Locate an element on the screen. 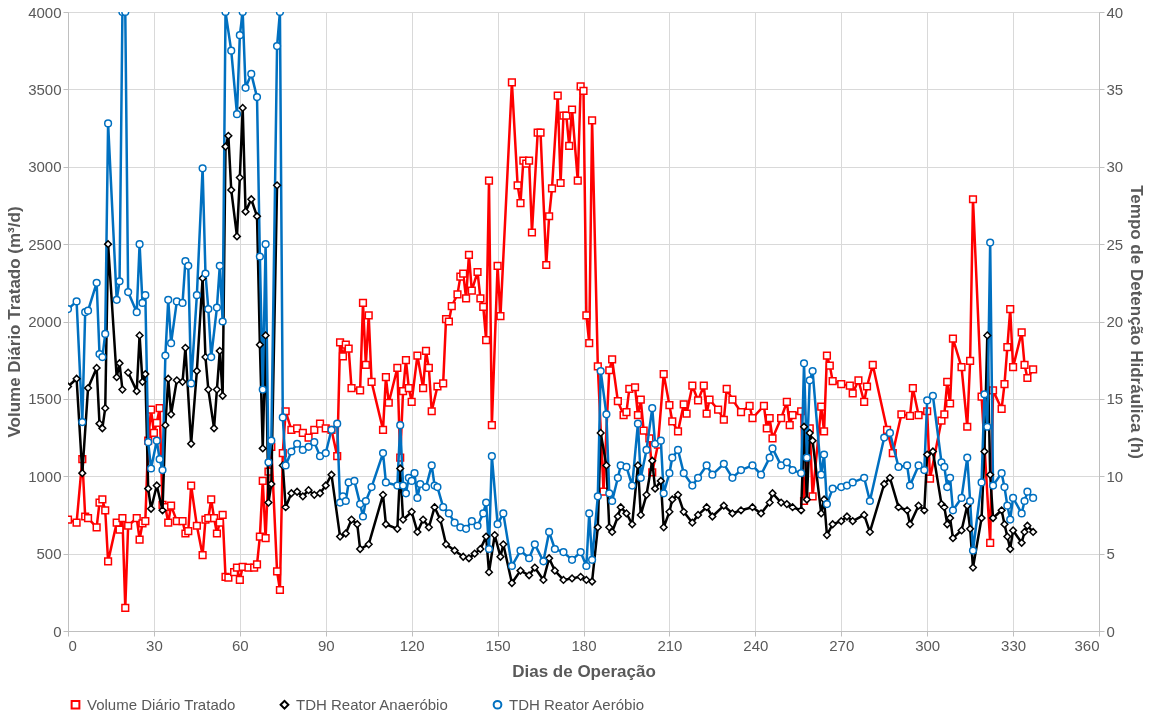 The width and height of the screenshot is (1154, 722). x-tick-label: 270 is located at coordinates (842, 645).